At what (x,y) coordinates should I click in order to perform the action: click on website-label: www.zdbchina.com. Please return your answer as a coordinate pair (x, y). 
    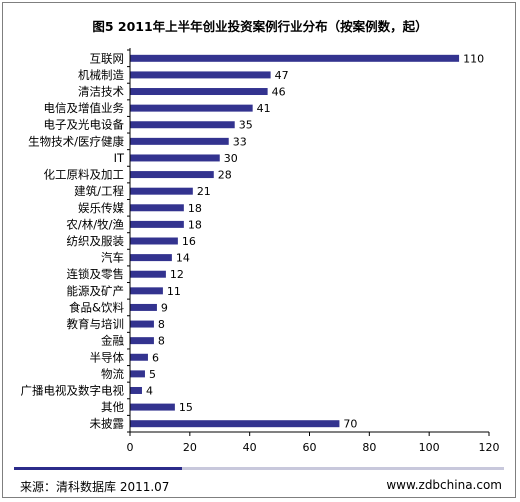
    Looking at the image, I should click on (444, 485).